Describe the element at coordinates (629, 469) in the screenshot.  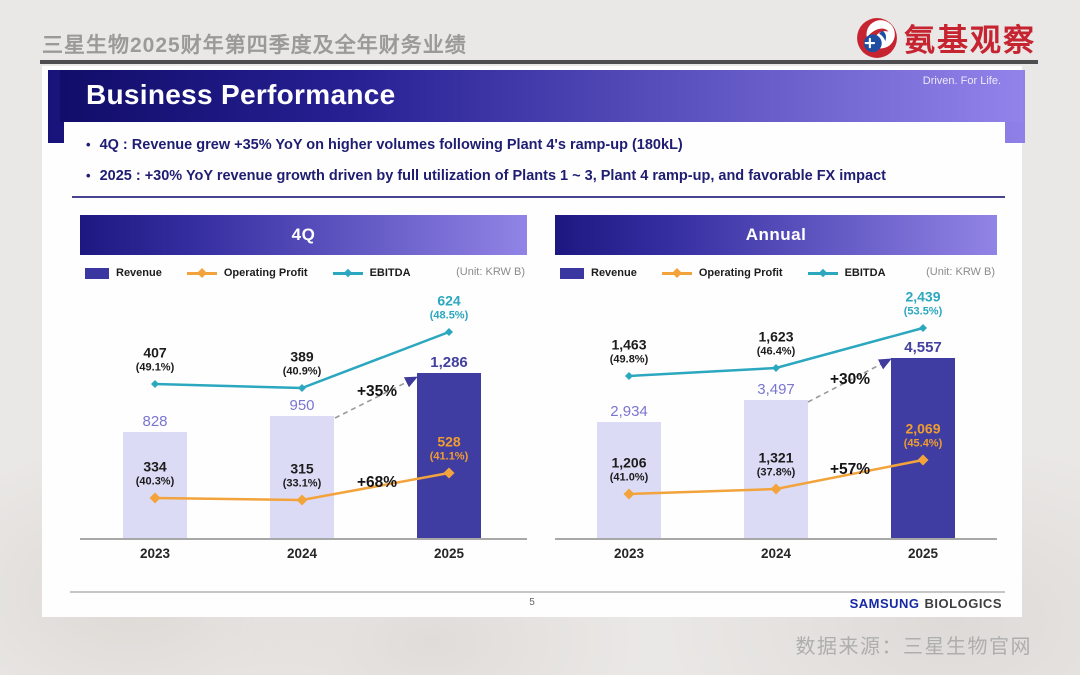
I see `operating-profit-label-2023: 1,206 (41.0%)` at that location.